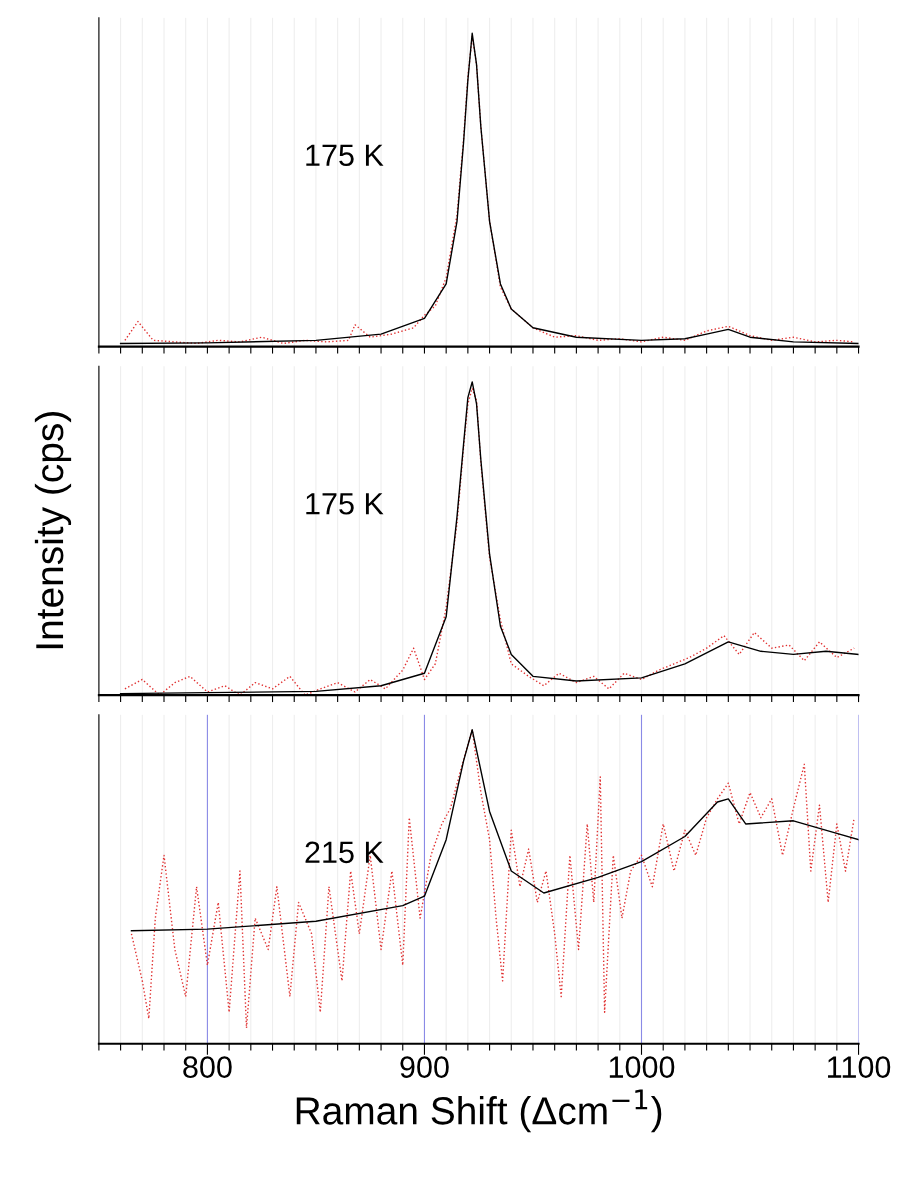  Describe the element at coordinates (859, 1067) in the screenshot. I see `x-tick-label: 1100` at that location.